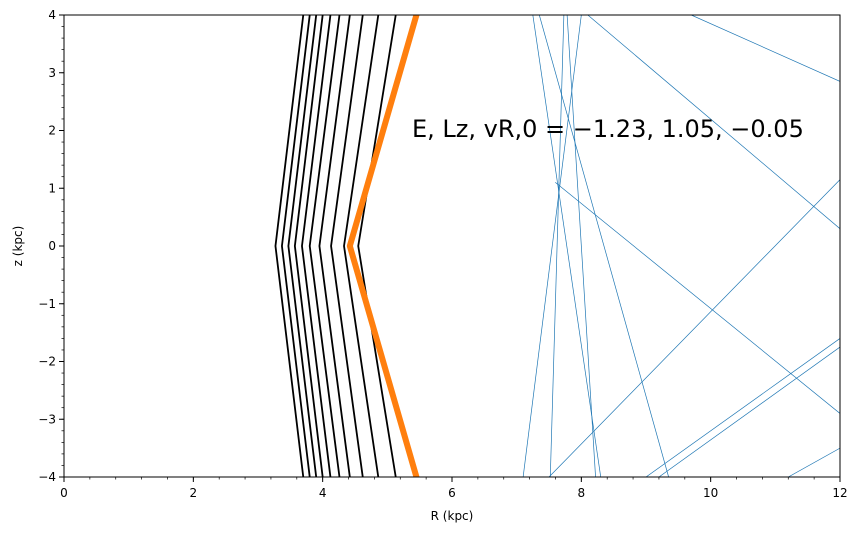 This screenshot has height=534, width=857. What do you see at coordinates (608, 129) in the screenshot?
I see `annotation: E, Lz, vR,0 = −1.23, 1.05, −0.05` at bounding box center [608, 129].